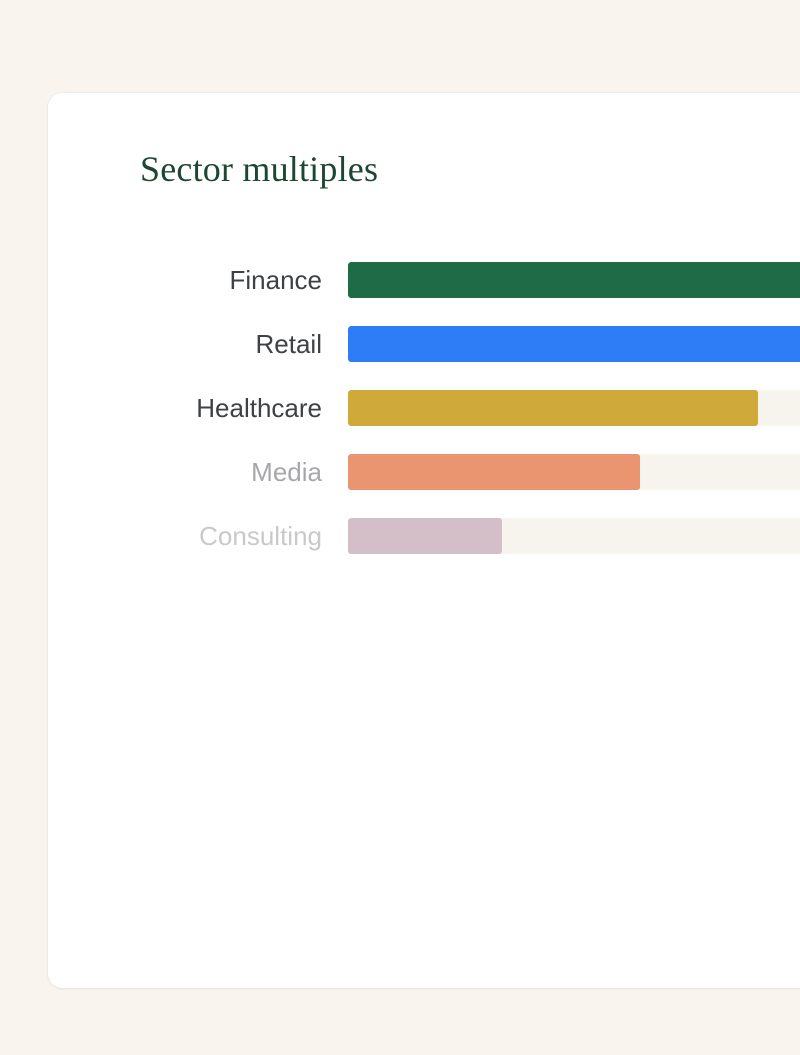 The image size is (800, 1055). I want to click on bar-label: Consulting, so click(260, 536).